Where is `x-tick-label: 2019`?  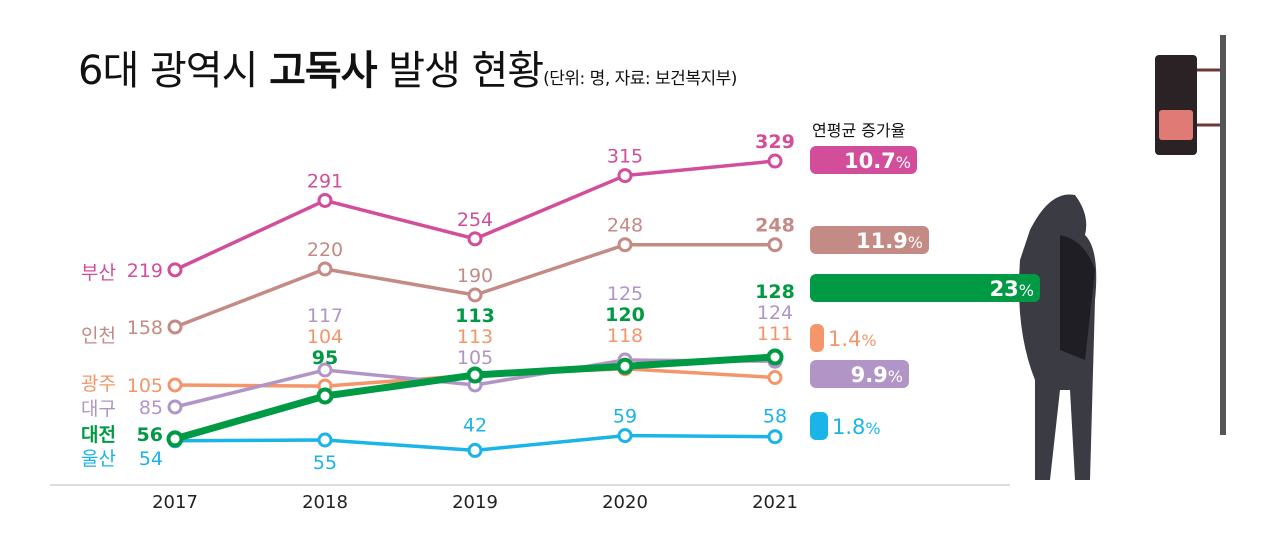 x-tick-label: 2019 is located at coordinates (475, 502).